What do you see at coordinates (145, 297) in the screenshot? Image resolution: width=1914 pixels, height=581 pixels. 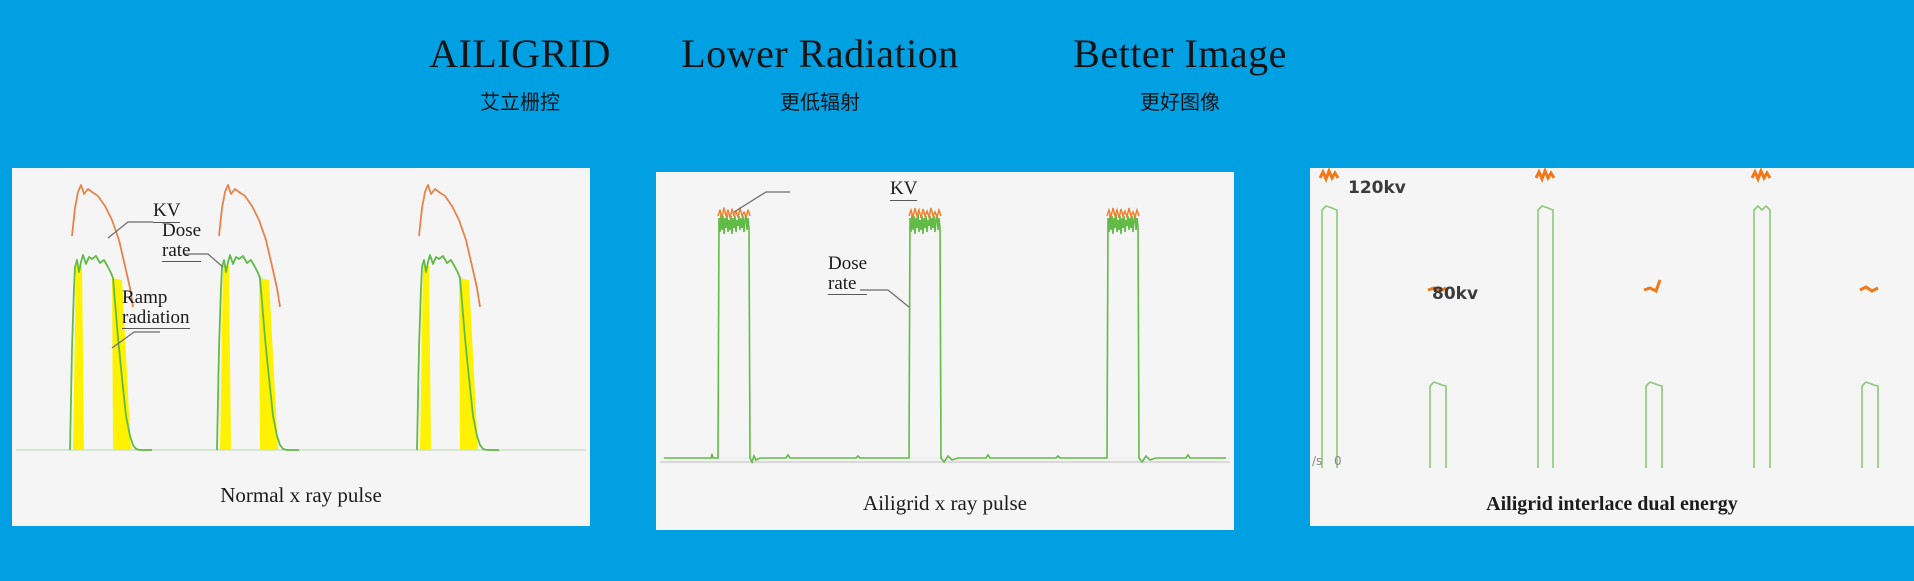 I see `annotation-ramp-radiation-line1: Ramp` at bounding box center [145, 297].